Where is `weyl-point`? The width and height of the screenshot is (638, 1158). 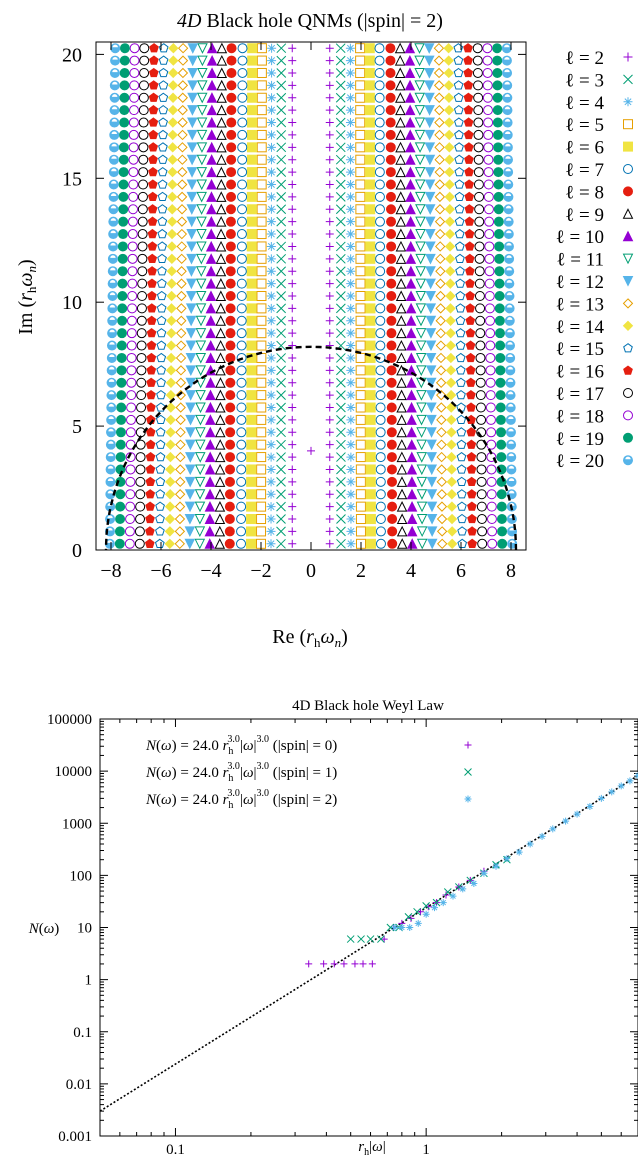
weyl-point is located at coordinates (334, 964).